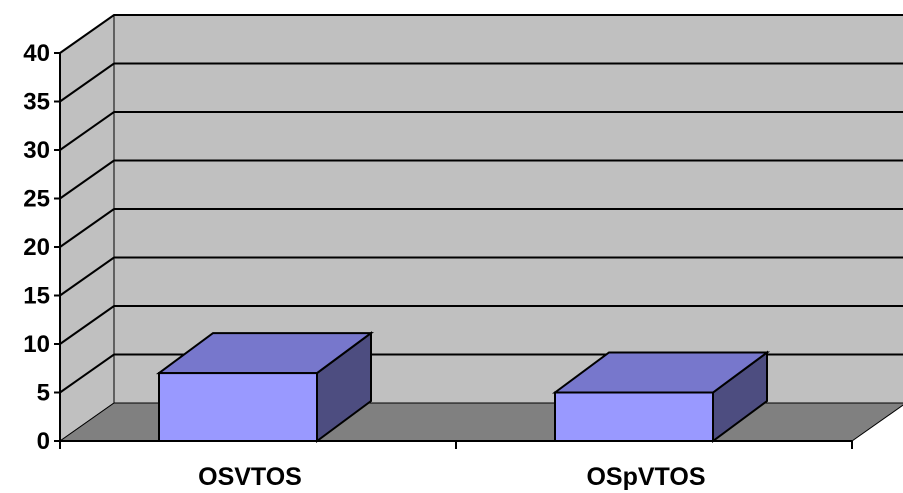  Describe the element at coordinates (36, 150) in the screenshot. I see `y-tick-label: 30` at that location.